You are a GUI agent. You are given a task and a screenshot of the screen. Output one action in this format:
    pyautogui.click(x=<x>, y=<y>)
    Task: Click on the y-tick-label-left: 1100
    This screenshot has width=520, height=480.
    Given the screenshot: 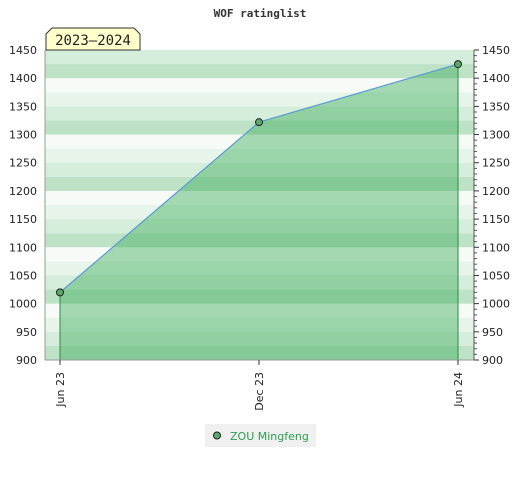 What is the action you would take?
    pyautogui.click(x=23, y=247)
    